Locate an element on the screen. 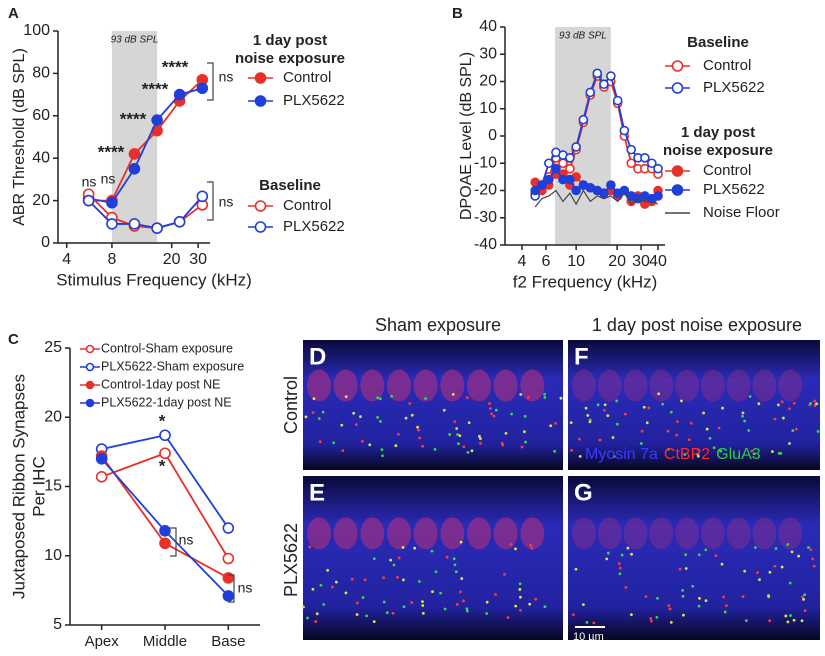 This screenshot has height=656, width=825. legend-label: PLX5622 is located at coordinates (314, 100).